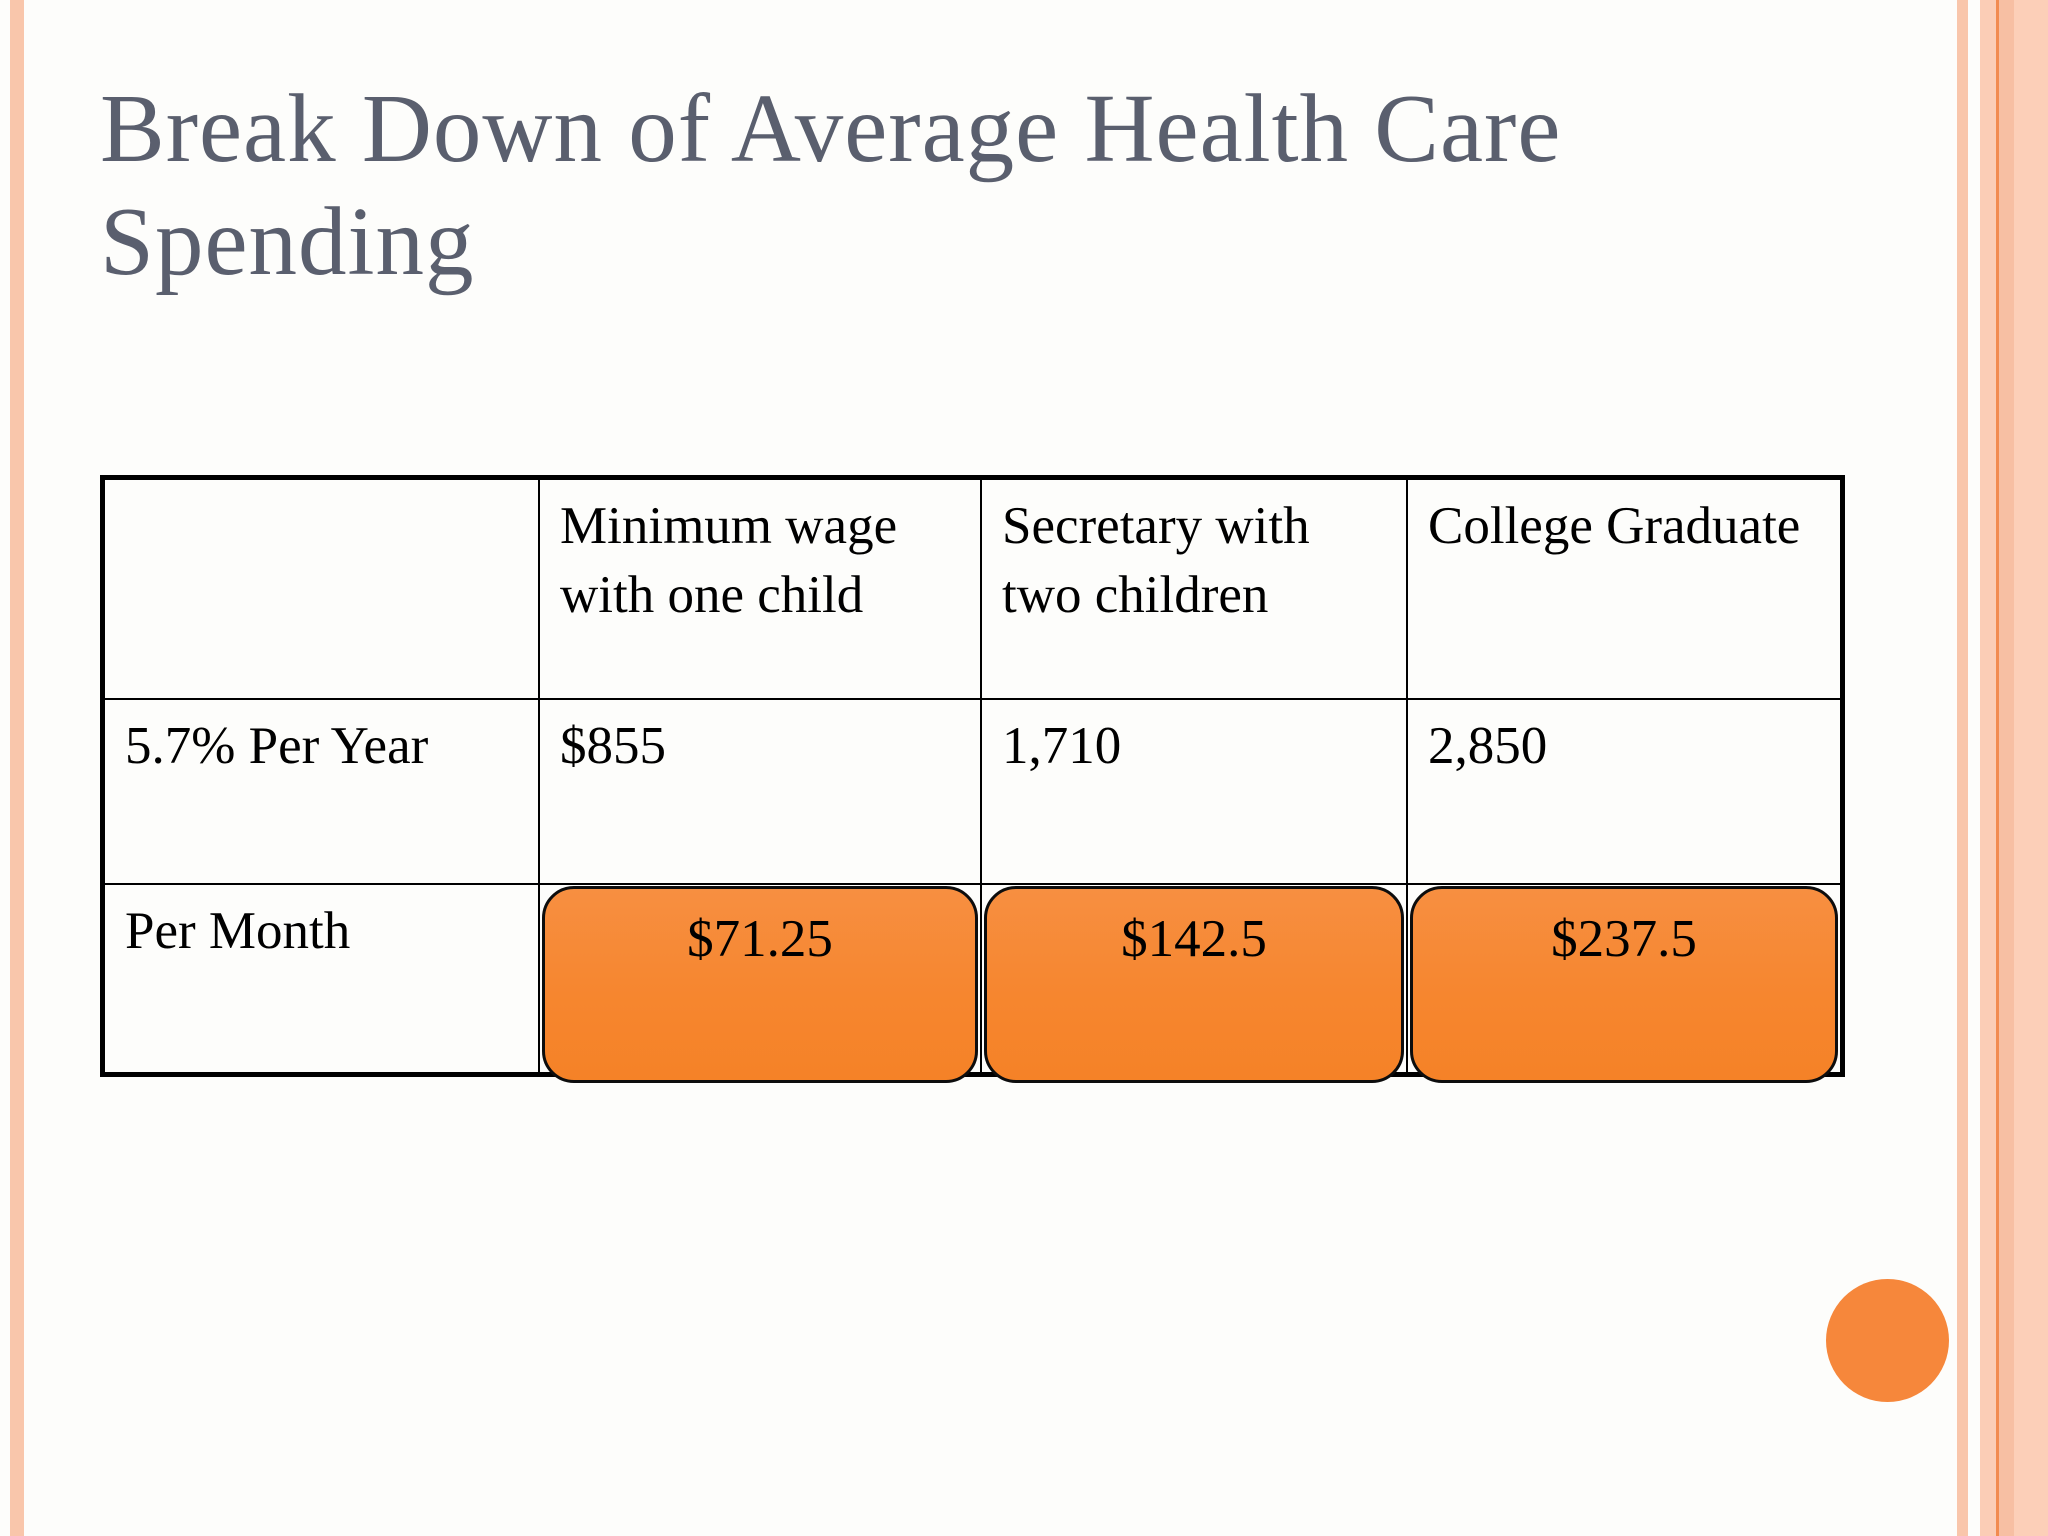  Describe the element at coordinates (1624, 590) in the screenshot. I see `table-header-college-graduate: College Graduate` at that location.